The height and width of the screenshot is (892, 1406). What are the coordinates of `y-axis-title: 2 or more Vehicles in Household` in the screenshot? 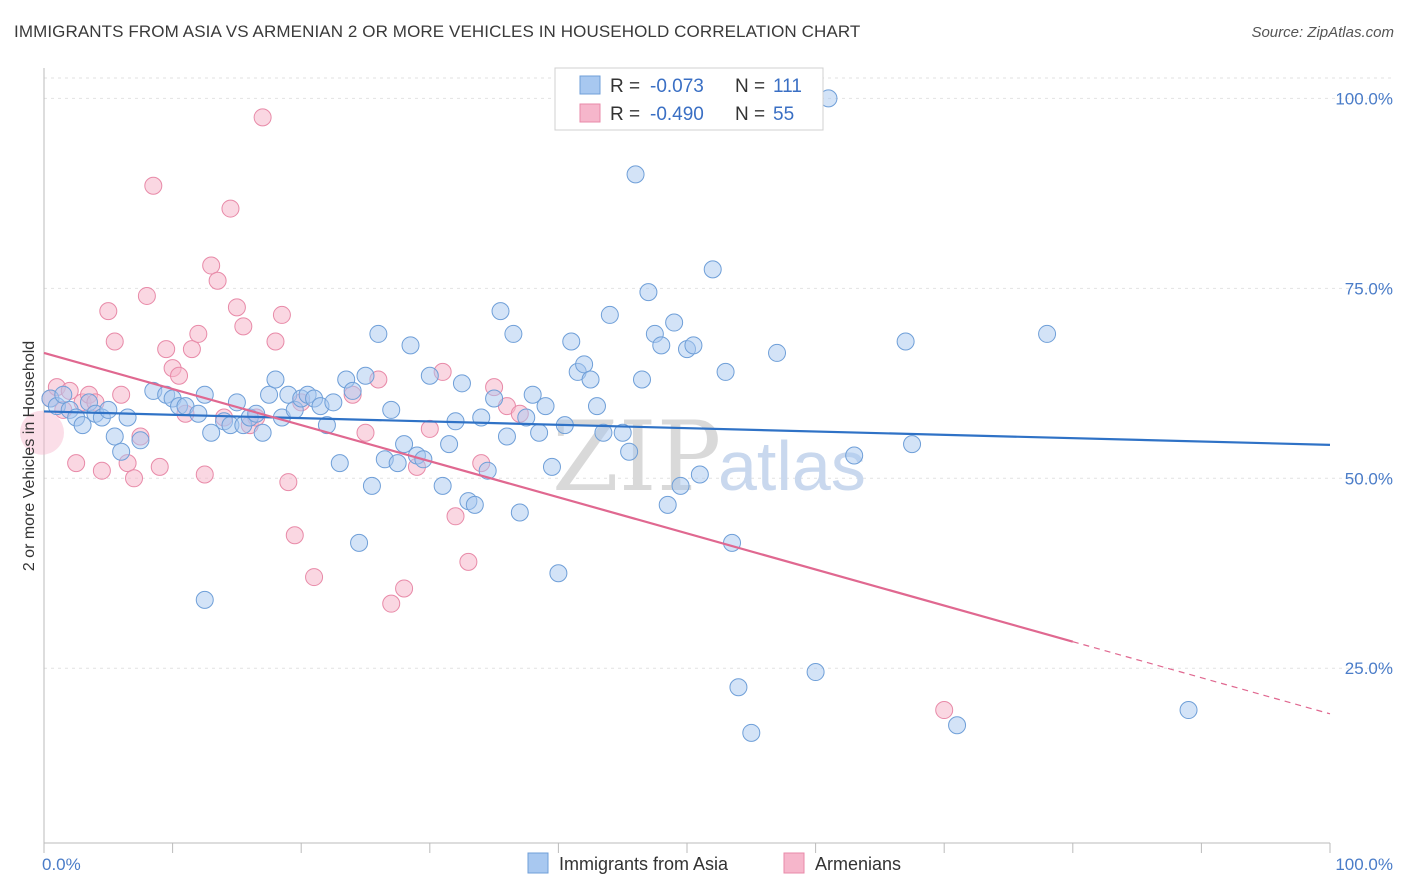 It's located at (29, 456).